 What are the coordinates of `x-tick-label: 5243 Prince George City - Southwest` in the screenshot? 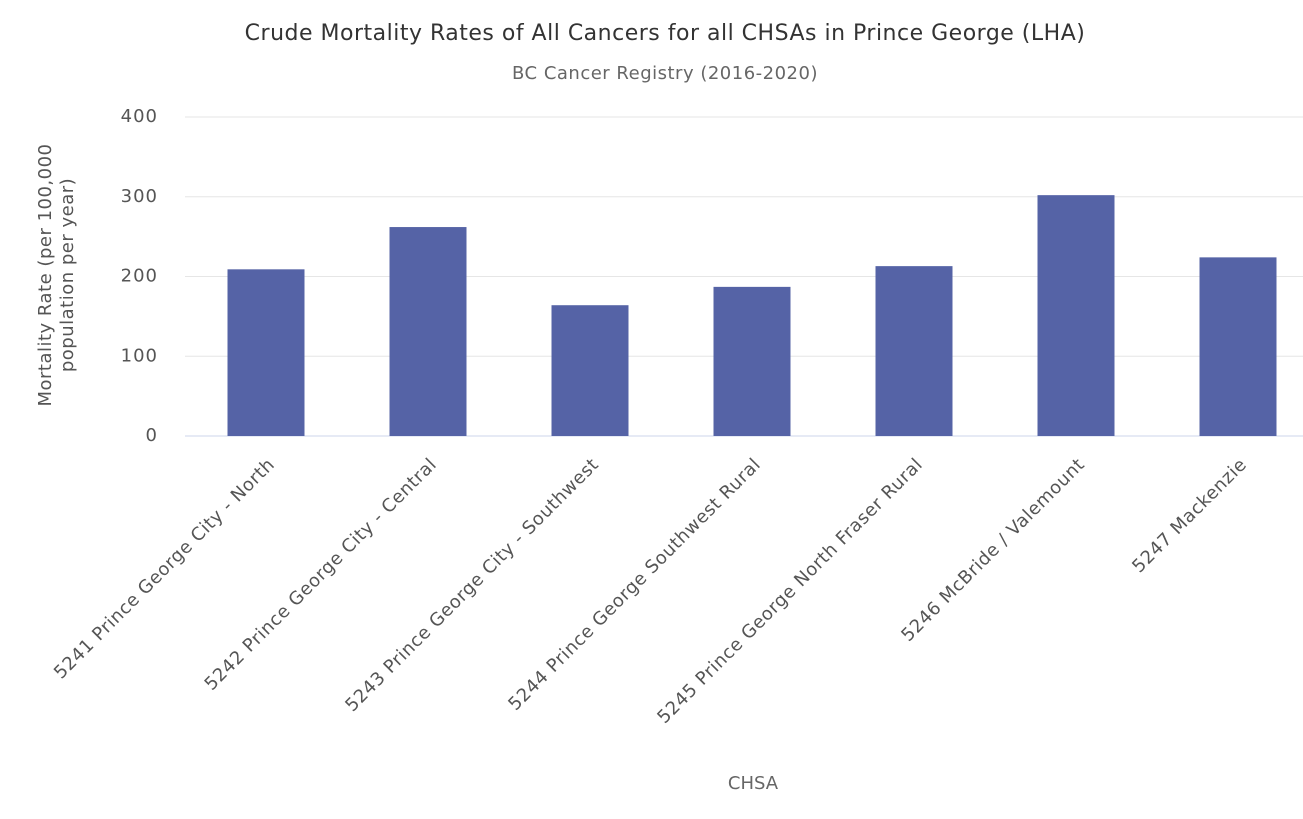 It's located at (472, 585).